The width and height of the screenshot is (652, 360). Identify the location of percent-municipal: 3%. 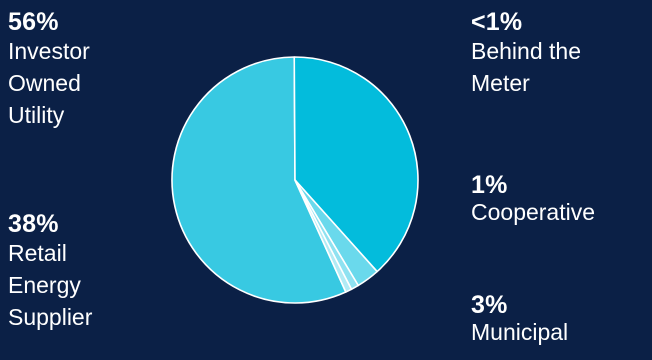
(489, 305).